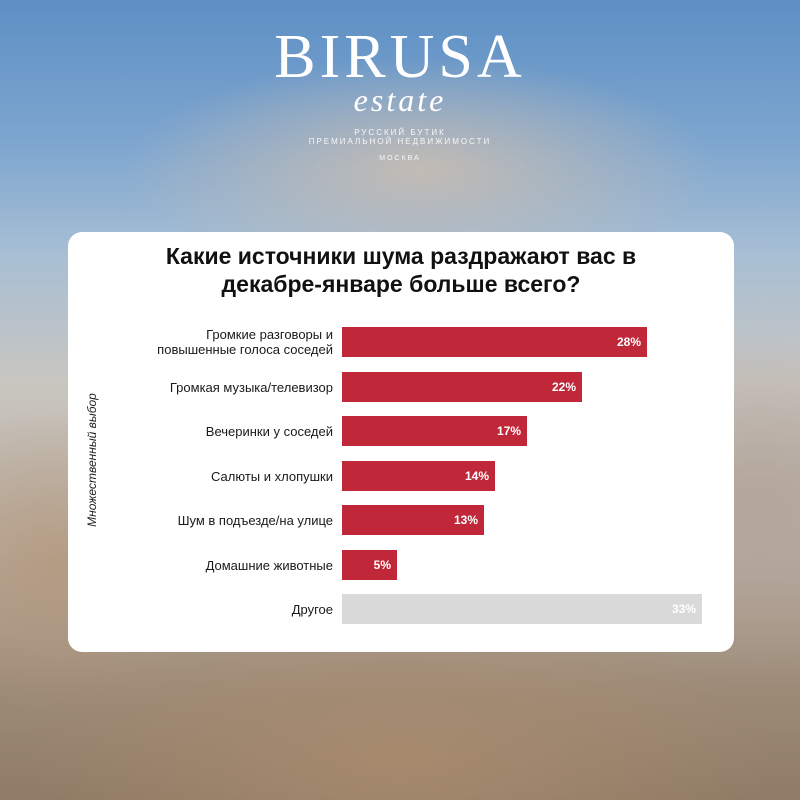 This screenshot has height=800, width=800. Describe the element at coordinates (400, 100) in the screenshot. I see `brand-subtitle: estate` at that location.